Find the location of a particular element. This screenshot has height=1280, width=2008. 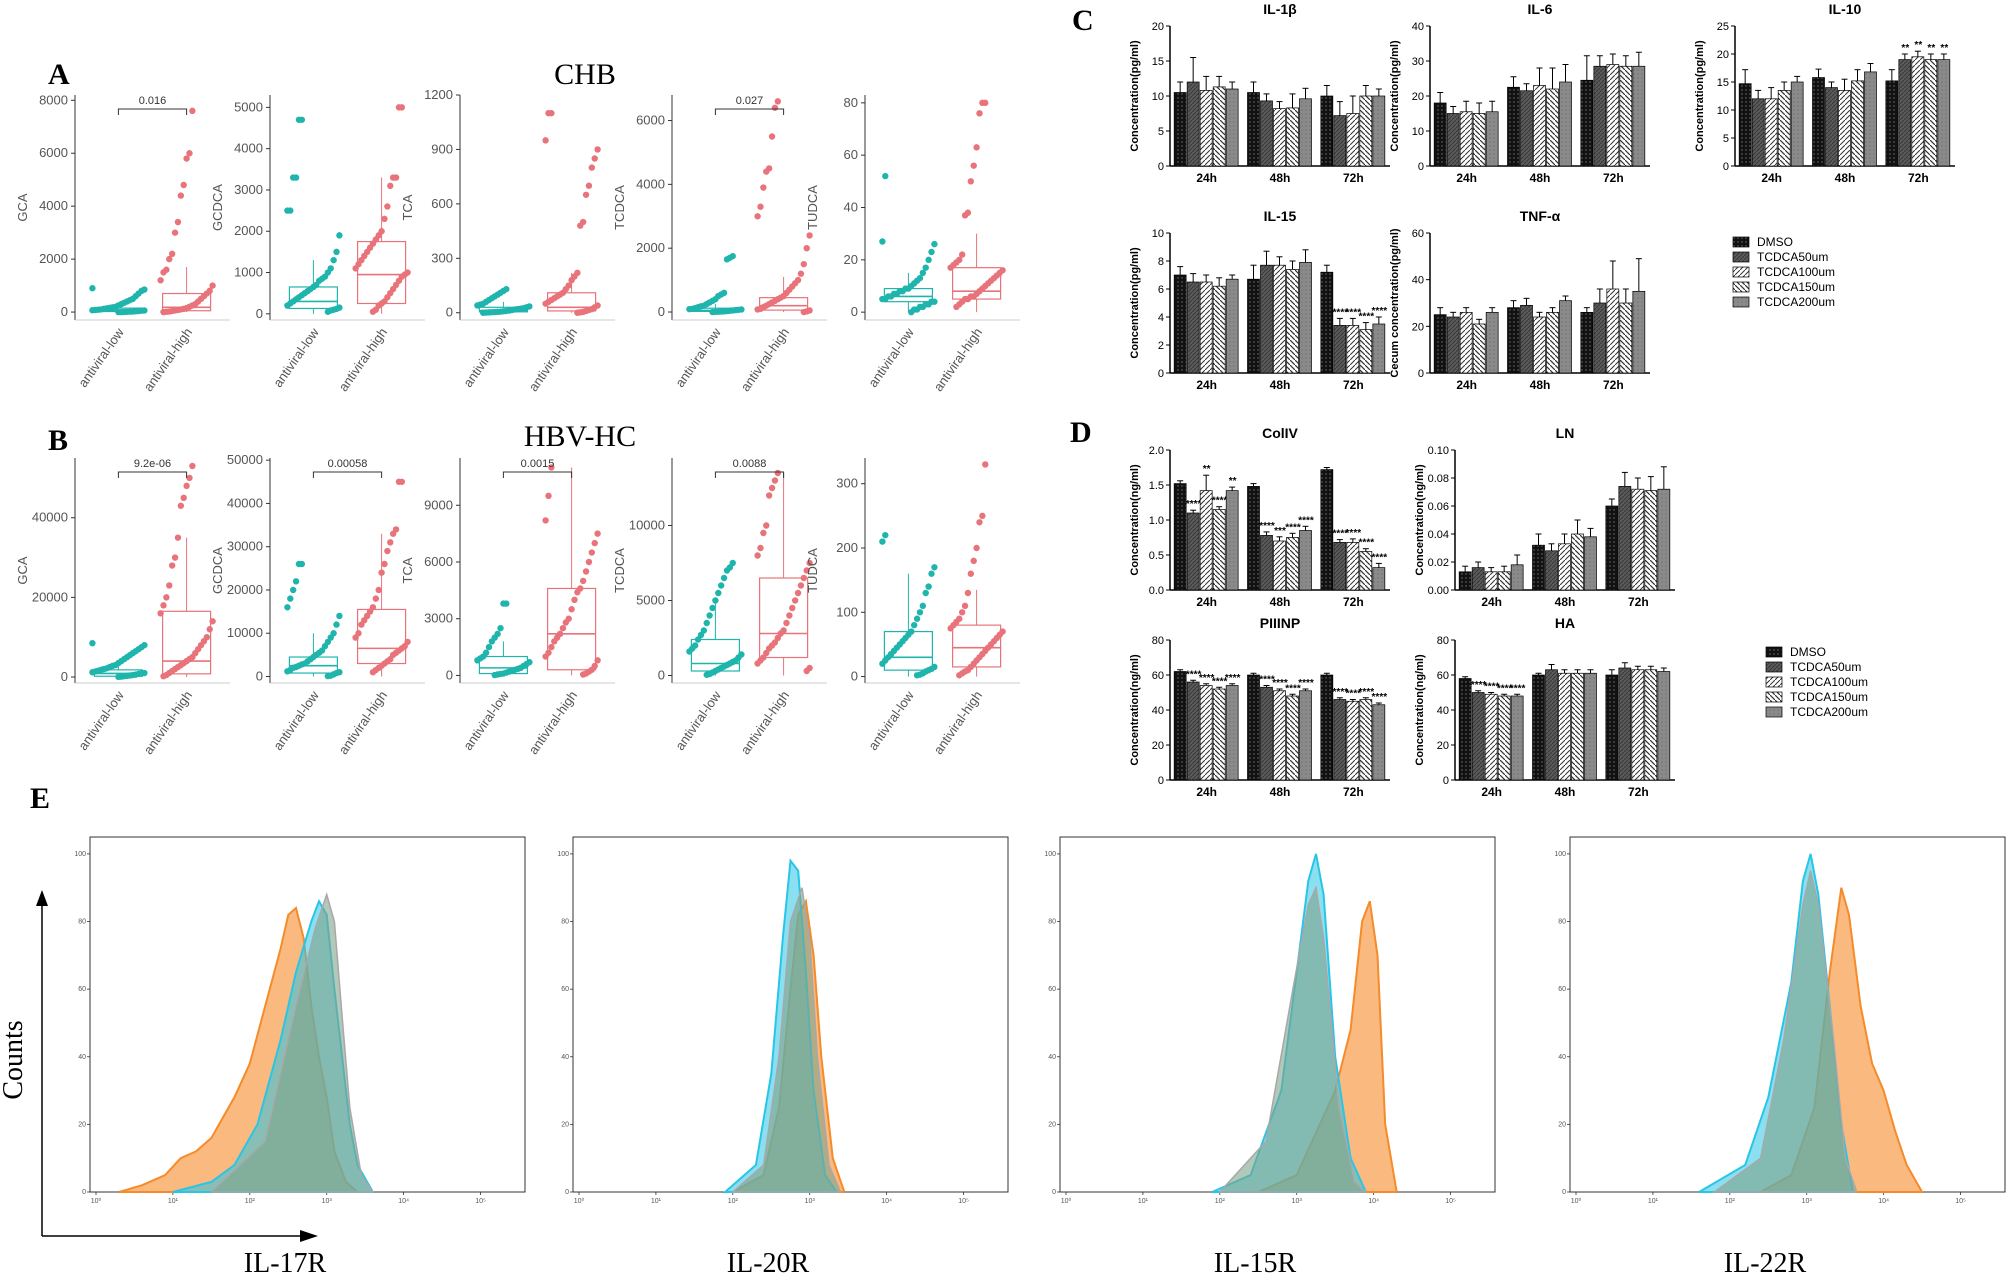

y-axis-label: Concentration(pg/ml) is located at coordinates (1700, 96).